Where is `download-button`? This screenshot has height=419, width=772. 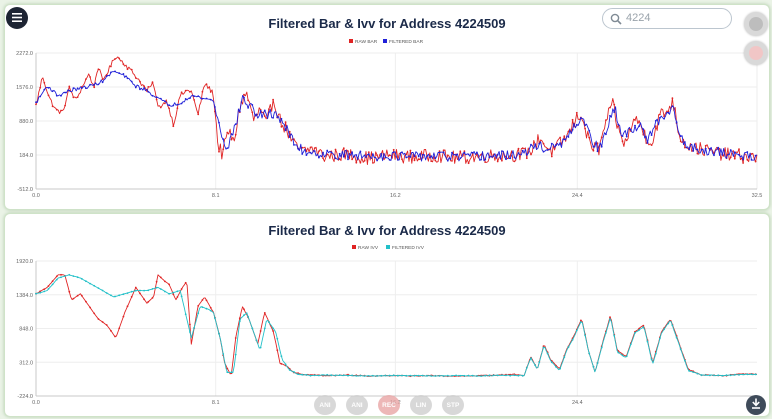
download-button is located at coordinates (756, 405).